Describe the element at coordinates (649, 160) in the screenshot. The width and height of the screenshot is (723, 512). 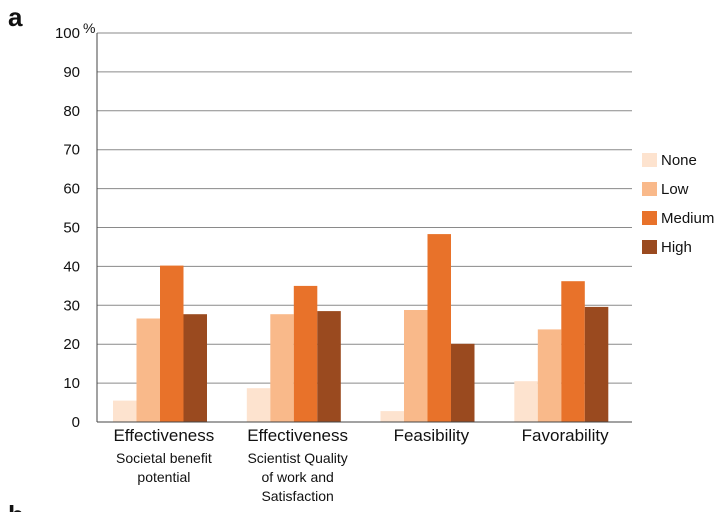
I see `legend-swatch-none` at that location.